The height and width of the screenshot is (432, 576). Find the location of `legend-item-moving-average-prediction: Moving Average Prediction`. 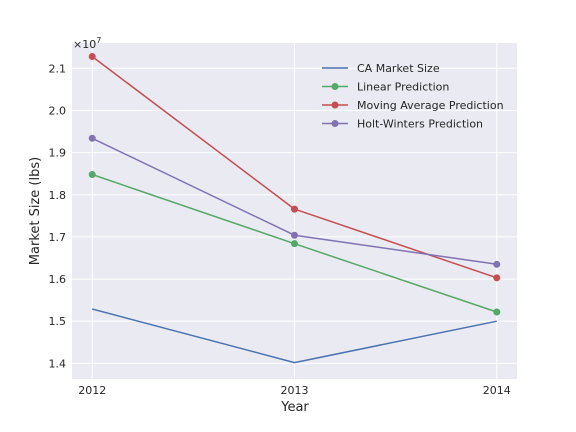

legend-item-moving-average-prediction: Moving Average Prediction is located at coordinates (413, 105).